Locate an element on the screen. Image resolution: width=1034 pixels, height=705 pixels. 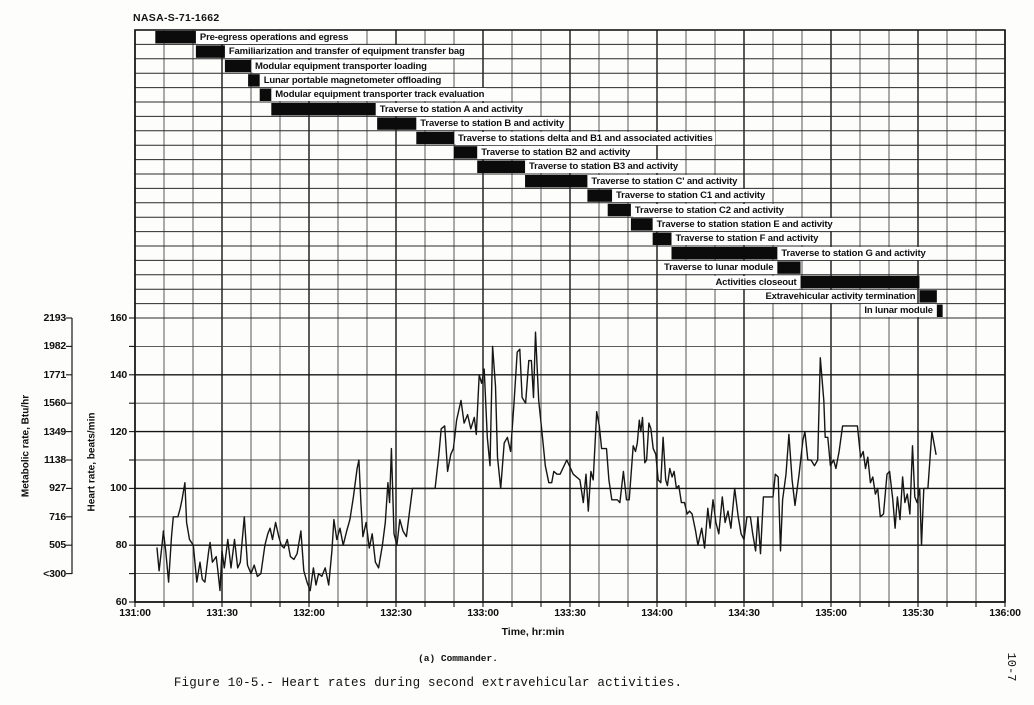
time-tick-label: 132:30 is located at coordinates (396, 613).